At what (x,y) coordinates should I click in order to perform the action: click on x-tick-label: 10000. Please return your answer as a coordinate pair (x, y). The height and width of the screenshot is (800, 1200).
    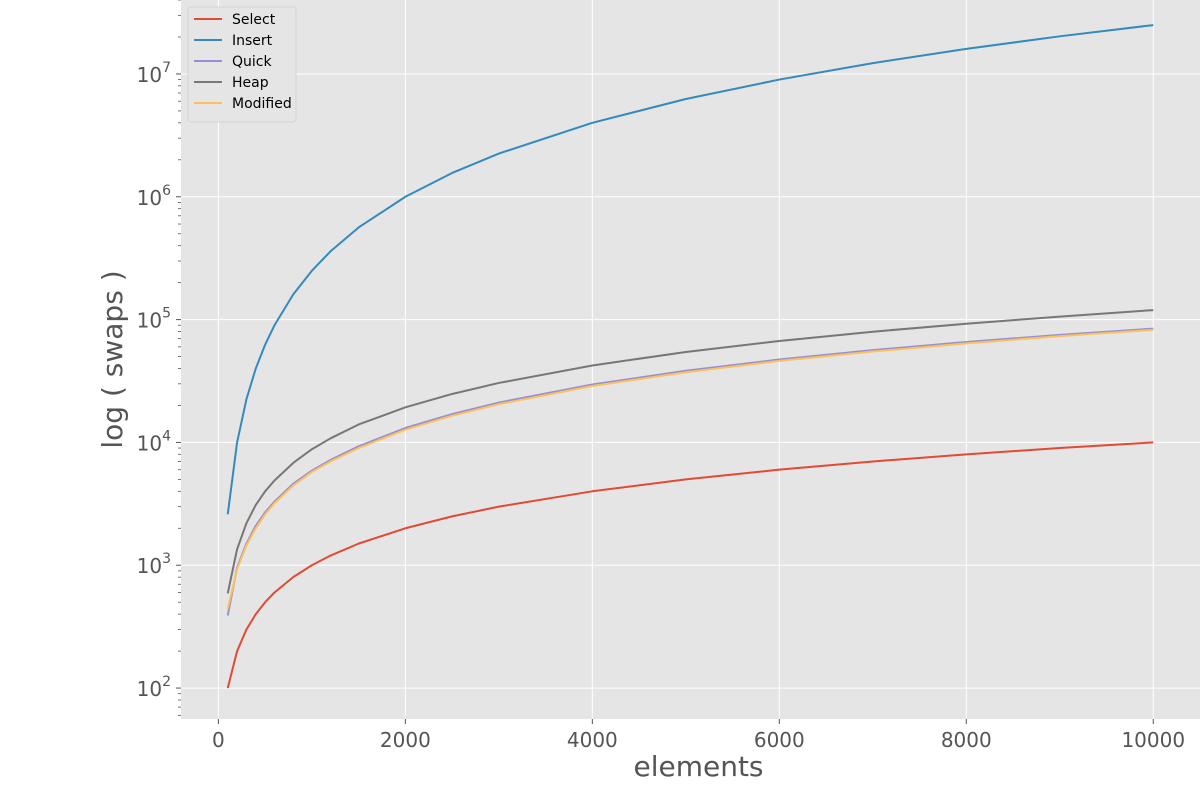
    Looking at the image, I should click on (1153, 740).